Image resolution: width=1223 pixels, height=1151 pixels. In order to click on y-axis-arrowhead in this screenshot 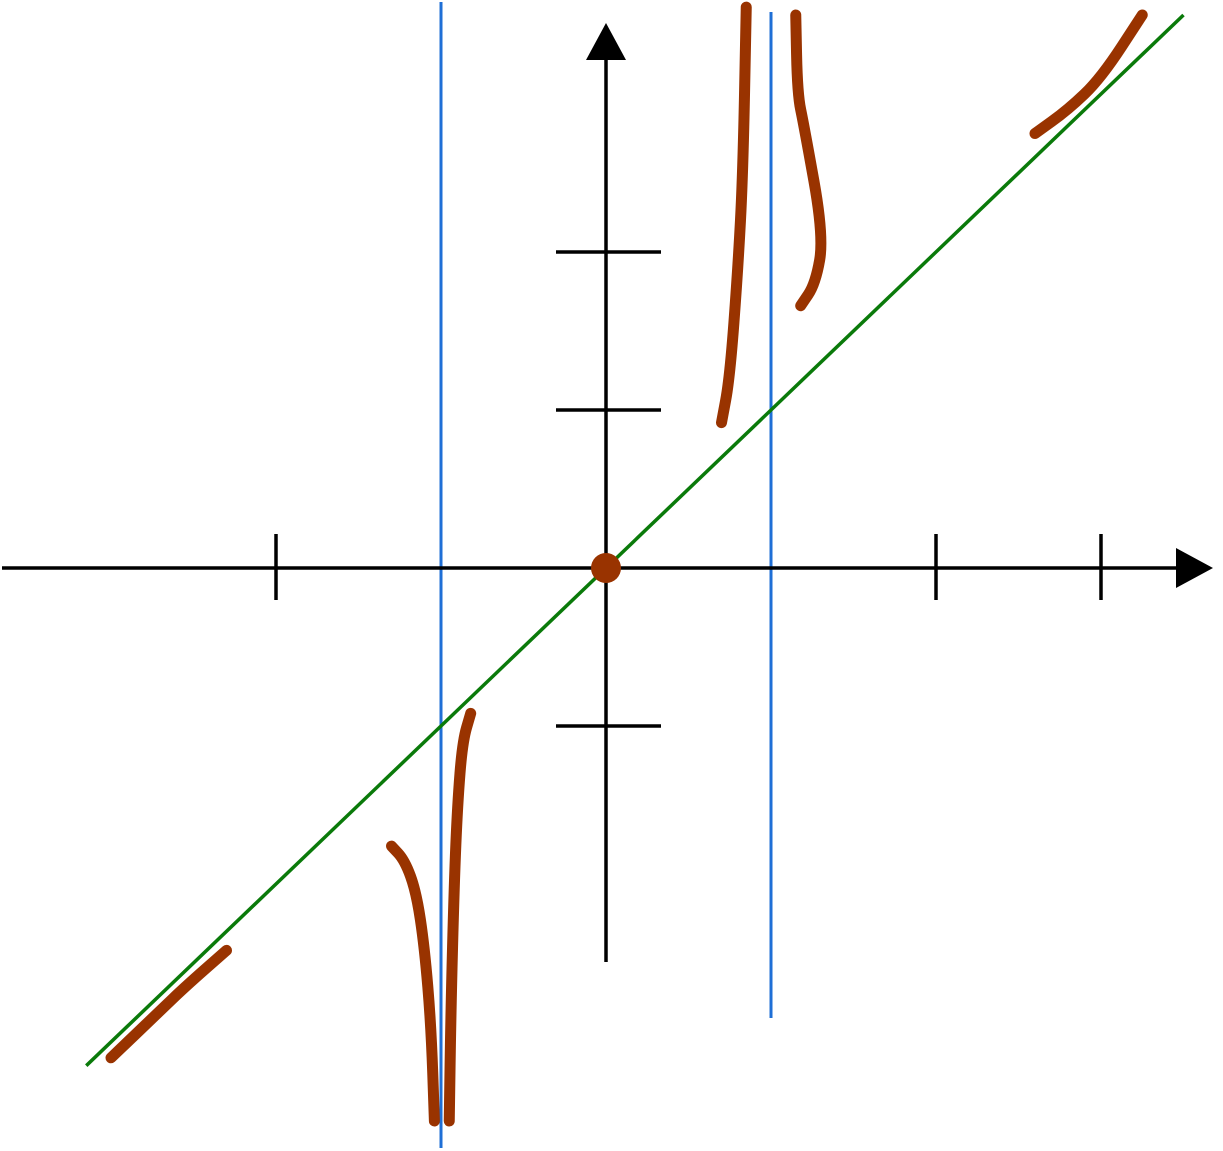, I will do `click(606, 41)`.